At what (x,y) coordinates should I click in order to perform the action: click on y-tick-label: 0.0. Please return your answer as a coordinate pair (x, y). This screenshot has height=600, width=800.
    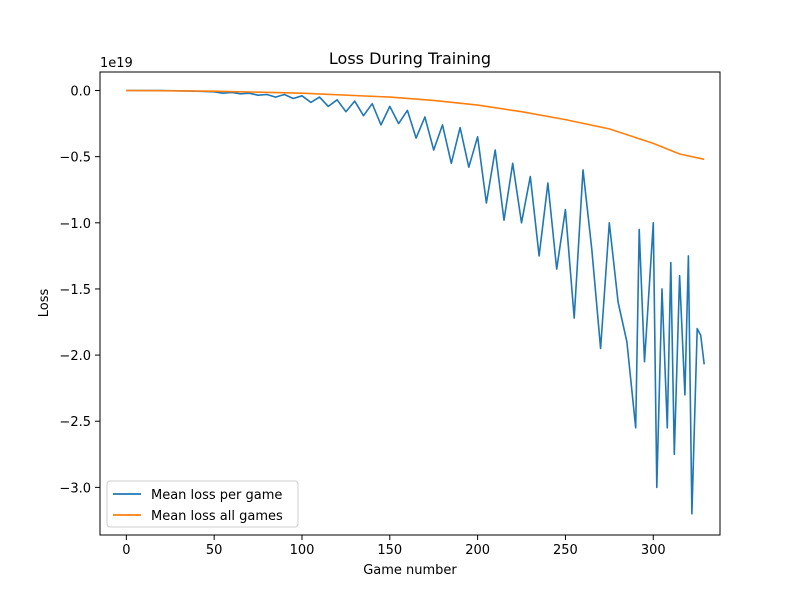
    Looking at the image, I should click on (80, 92).